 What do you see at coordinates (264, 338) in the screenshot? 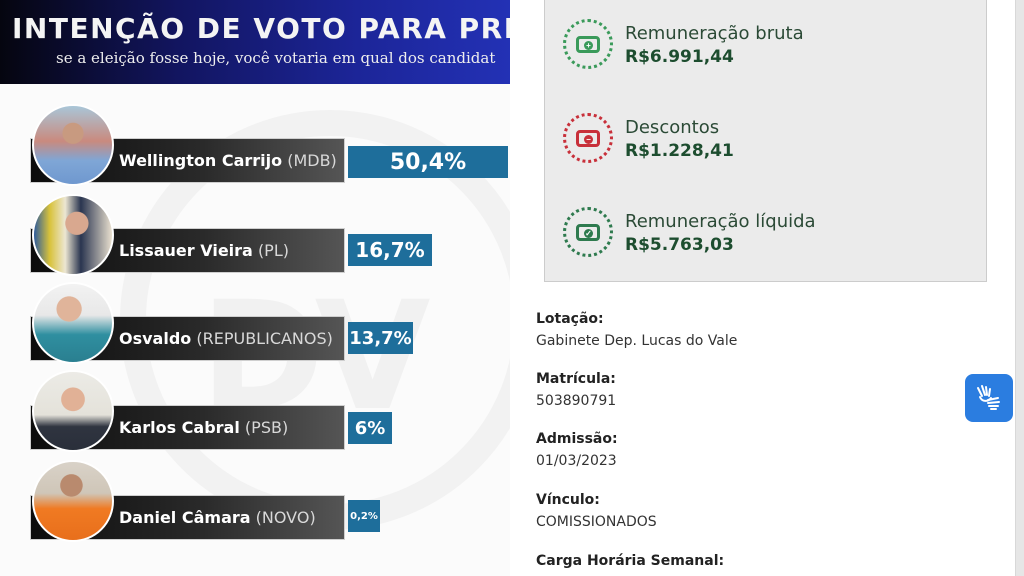
I see `candidate-party: (REPUBLICANOS)` at bounding box center [264, 338].